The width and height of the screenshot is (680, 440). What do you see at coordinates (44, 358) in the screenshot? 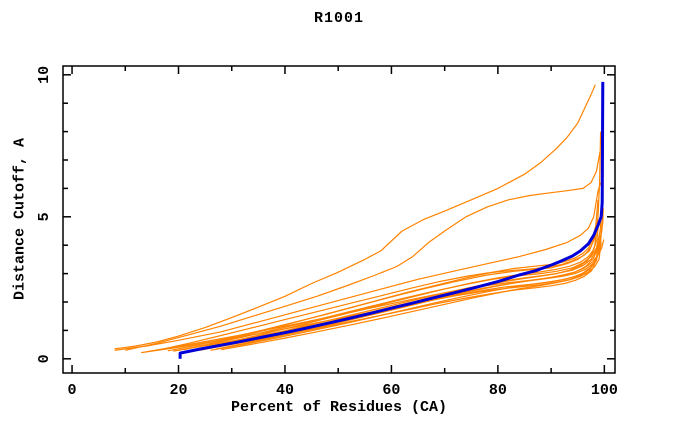
I see `y-tick-label: 0` at bounding box center [44, 358].